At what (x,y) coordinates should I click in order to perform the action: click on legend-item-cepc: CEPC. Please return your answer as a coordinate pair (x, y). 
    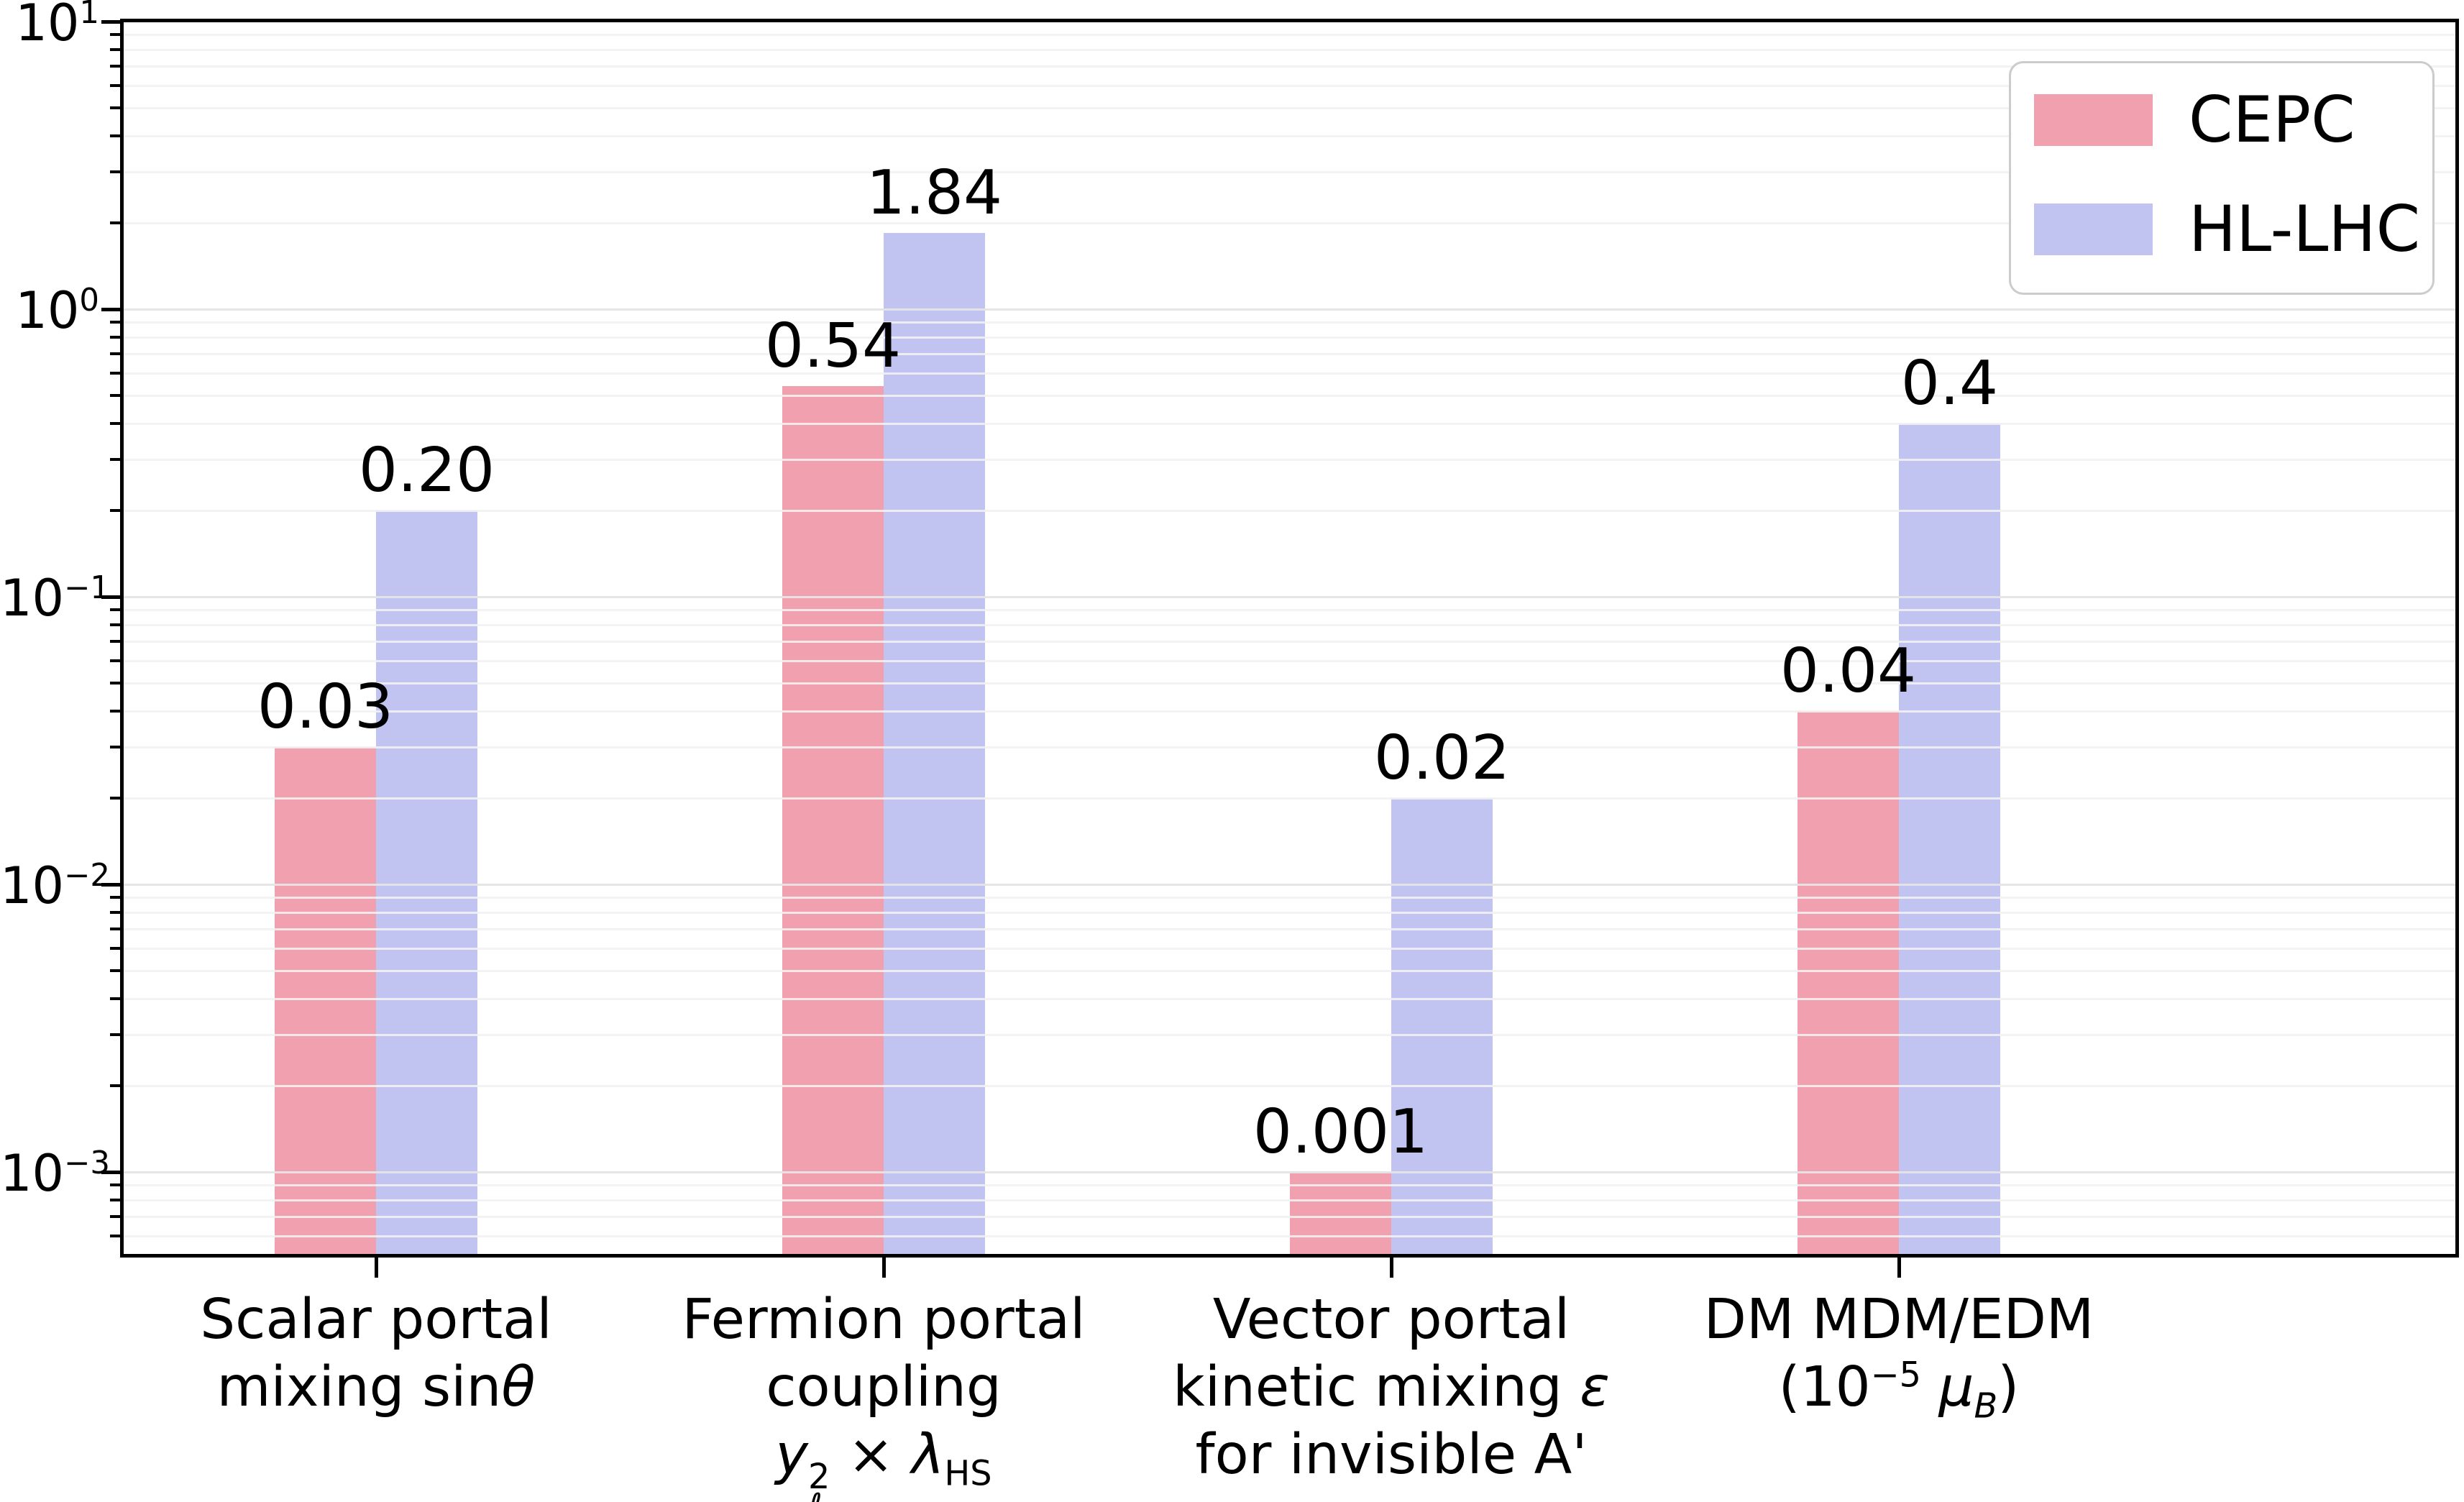
    Looking at the image, I should click on (2233, 120).